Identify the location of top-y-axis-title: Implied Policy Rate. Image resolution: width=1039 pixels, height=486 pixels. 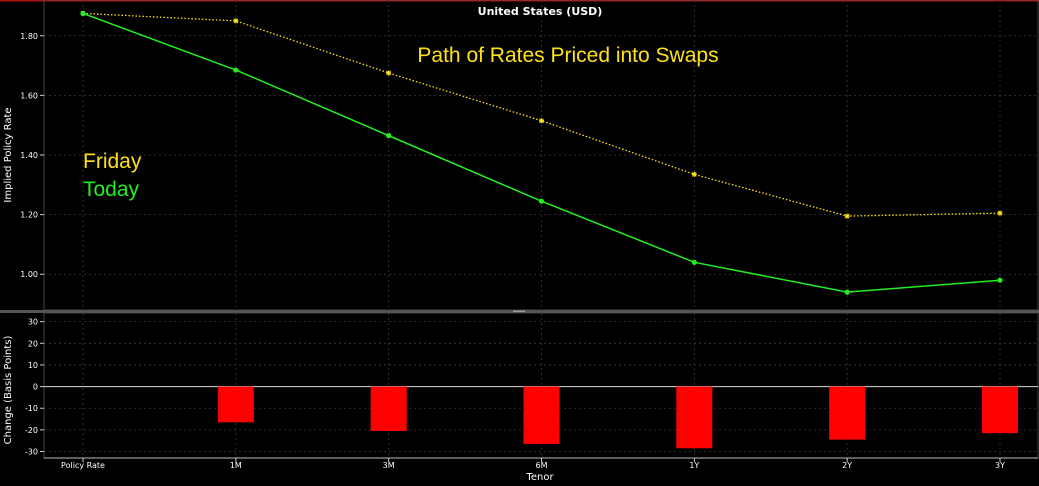
(8, 154).